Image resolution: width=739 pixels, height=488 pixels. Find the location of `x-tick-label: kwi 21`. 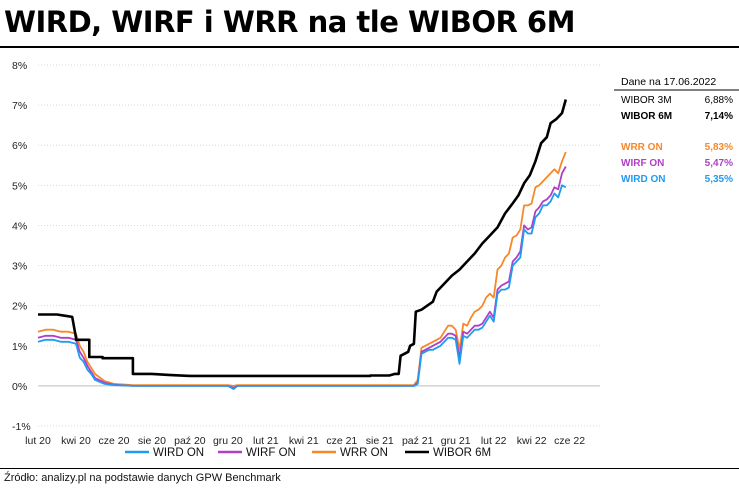

x-tick-label: kwi 21 is located at coordinates (304, 441).